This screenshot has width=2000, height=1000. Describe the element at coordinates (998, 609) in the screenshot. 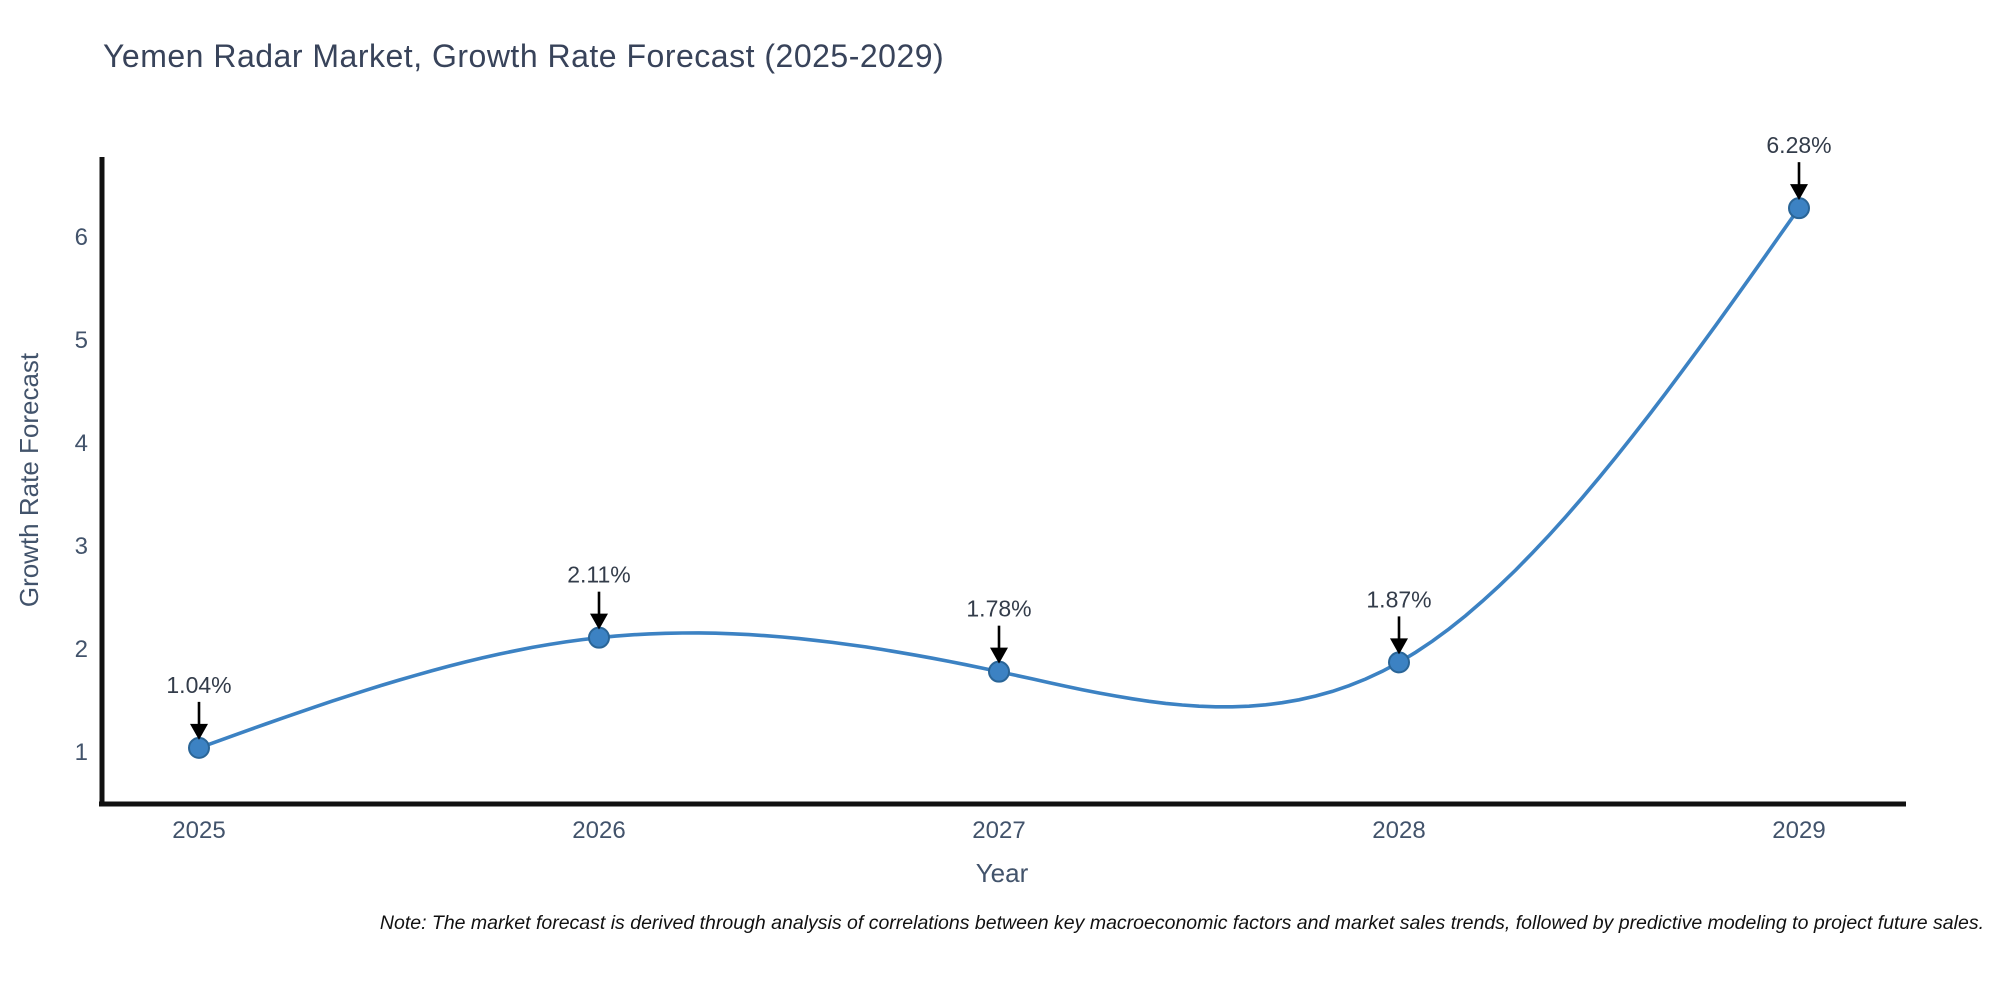

I see `data-point-label: 1.78%` at that location.